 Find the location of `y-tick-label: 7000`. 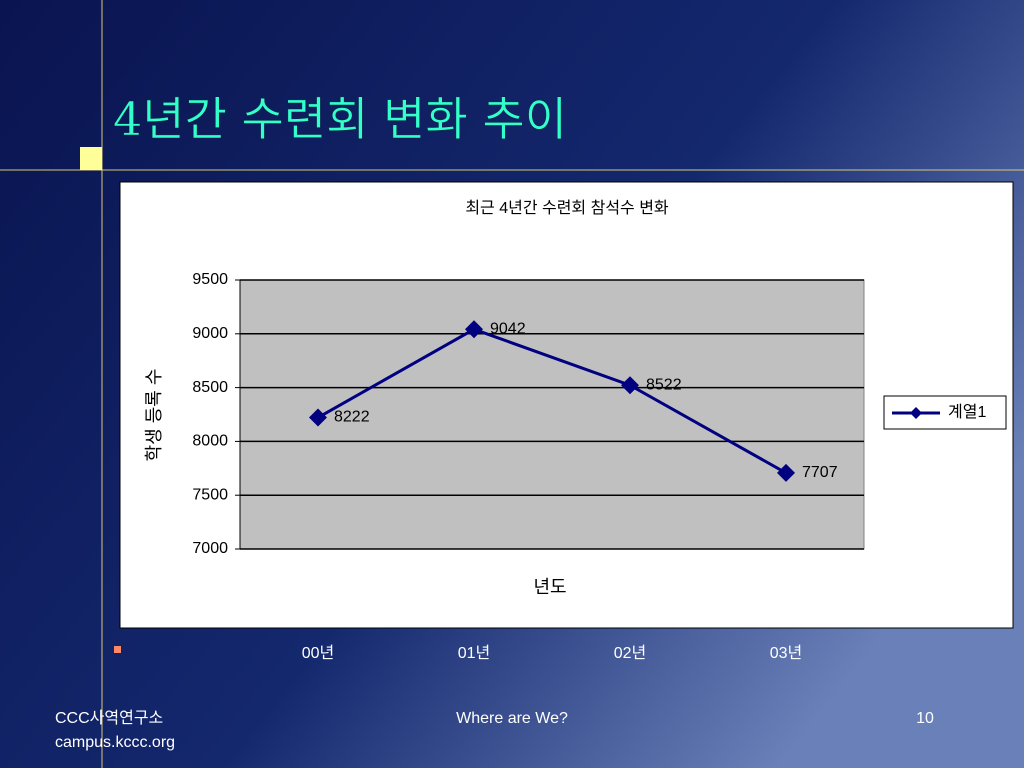

y-tick-label: 7000 is located at coordinates (210, 548).